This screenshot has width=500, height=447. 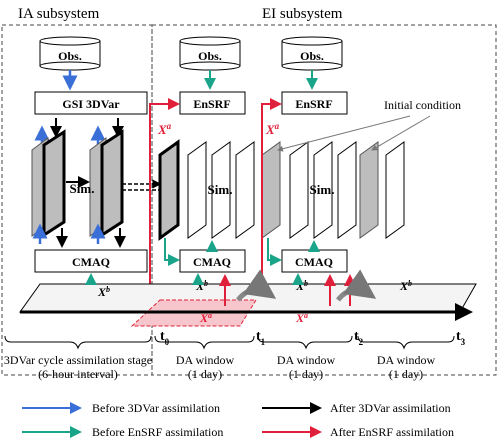 I want to click on stage-3dvar-line1: 3DVar cycle assimilation stage, so click(x=78, y=360).